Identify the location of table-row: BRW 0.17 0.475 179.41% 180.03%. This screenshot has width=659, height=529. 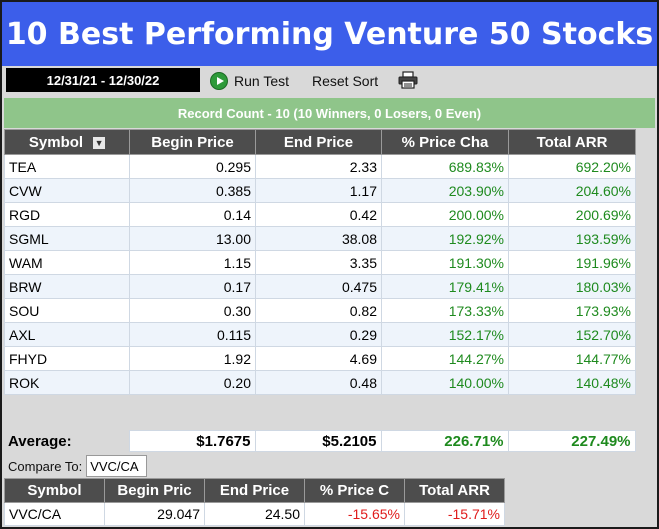
(320, 286).